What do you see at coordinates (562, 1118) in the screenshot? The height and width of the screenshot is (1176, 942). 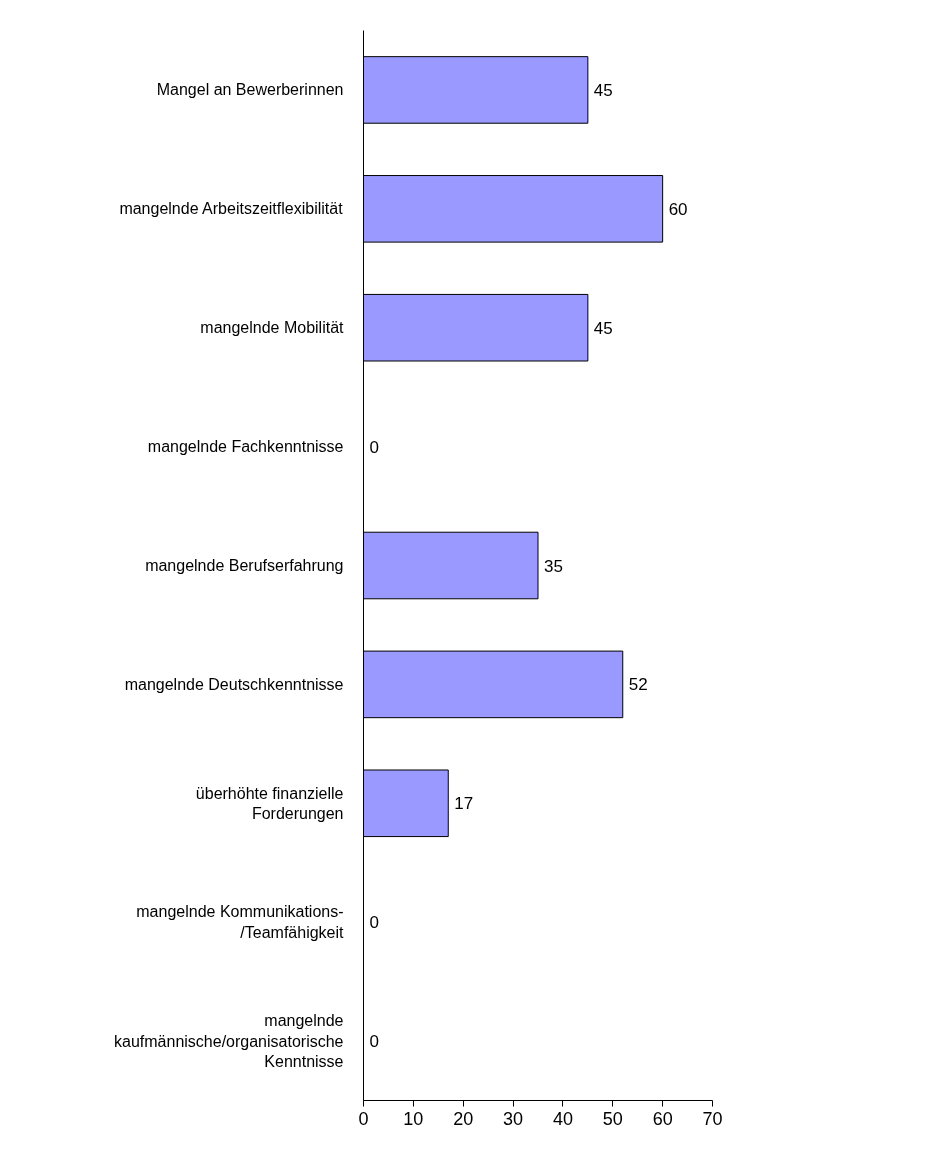 I see `x-tick-label: 40` at bounding box center [562, 1118].